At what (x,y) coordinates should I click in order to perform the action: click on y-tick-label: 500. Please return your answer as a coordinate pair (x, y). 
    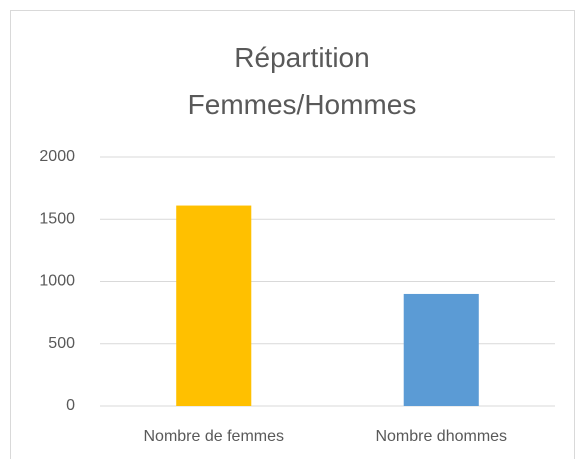
    Looking at the image, I should click on (61, 343).